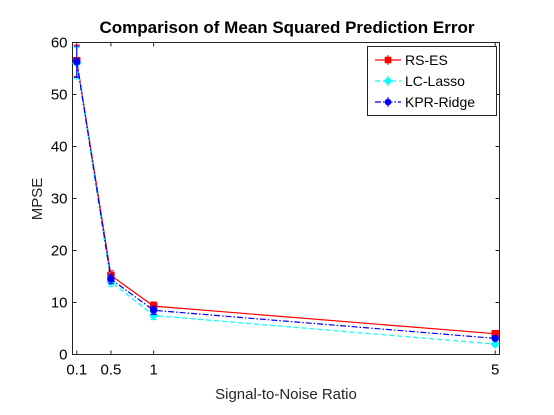 This screenshot has width=554, height=415. I want to click on legend-item-lc-lasso: LC-Lasso, so click(420, 81).